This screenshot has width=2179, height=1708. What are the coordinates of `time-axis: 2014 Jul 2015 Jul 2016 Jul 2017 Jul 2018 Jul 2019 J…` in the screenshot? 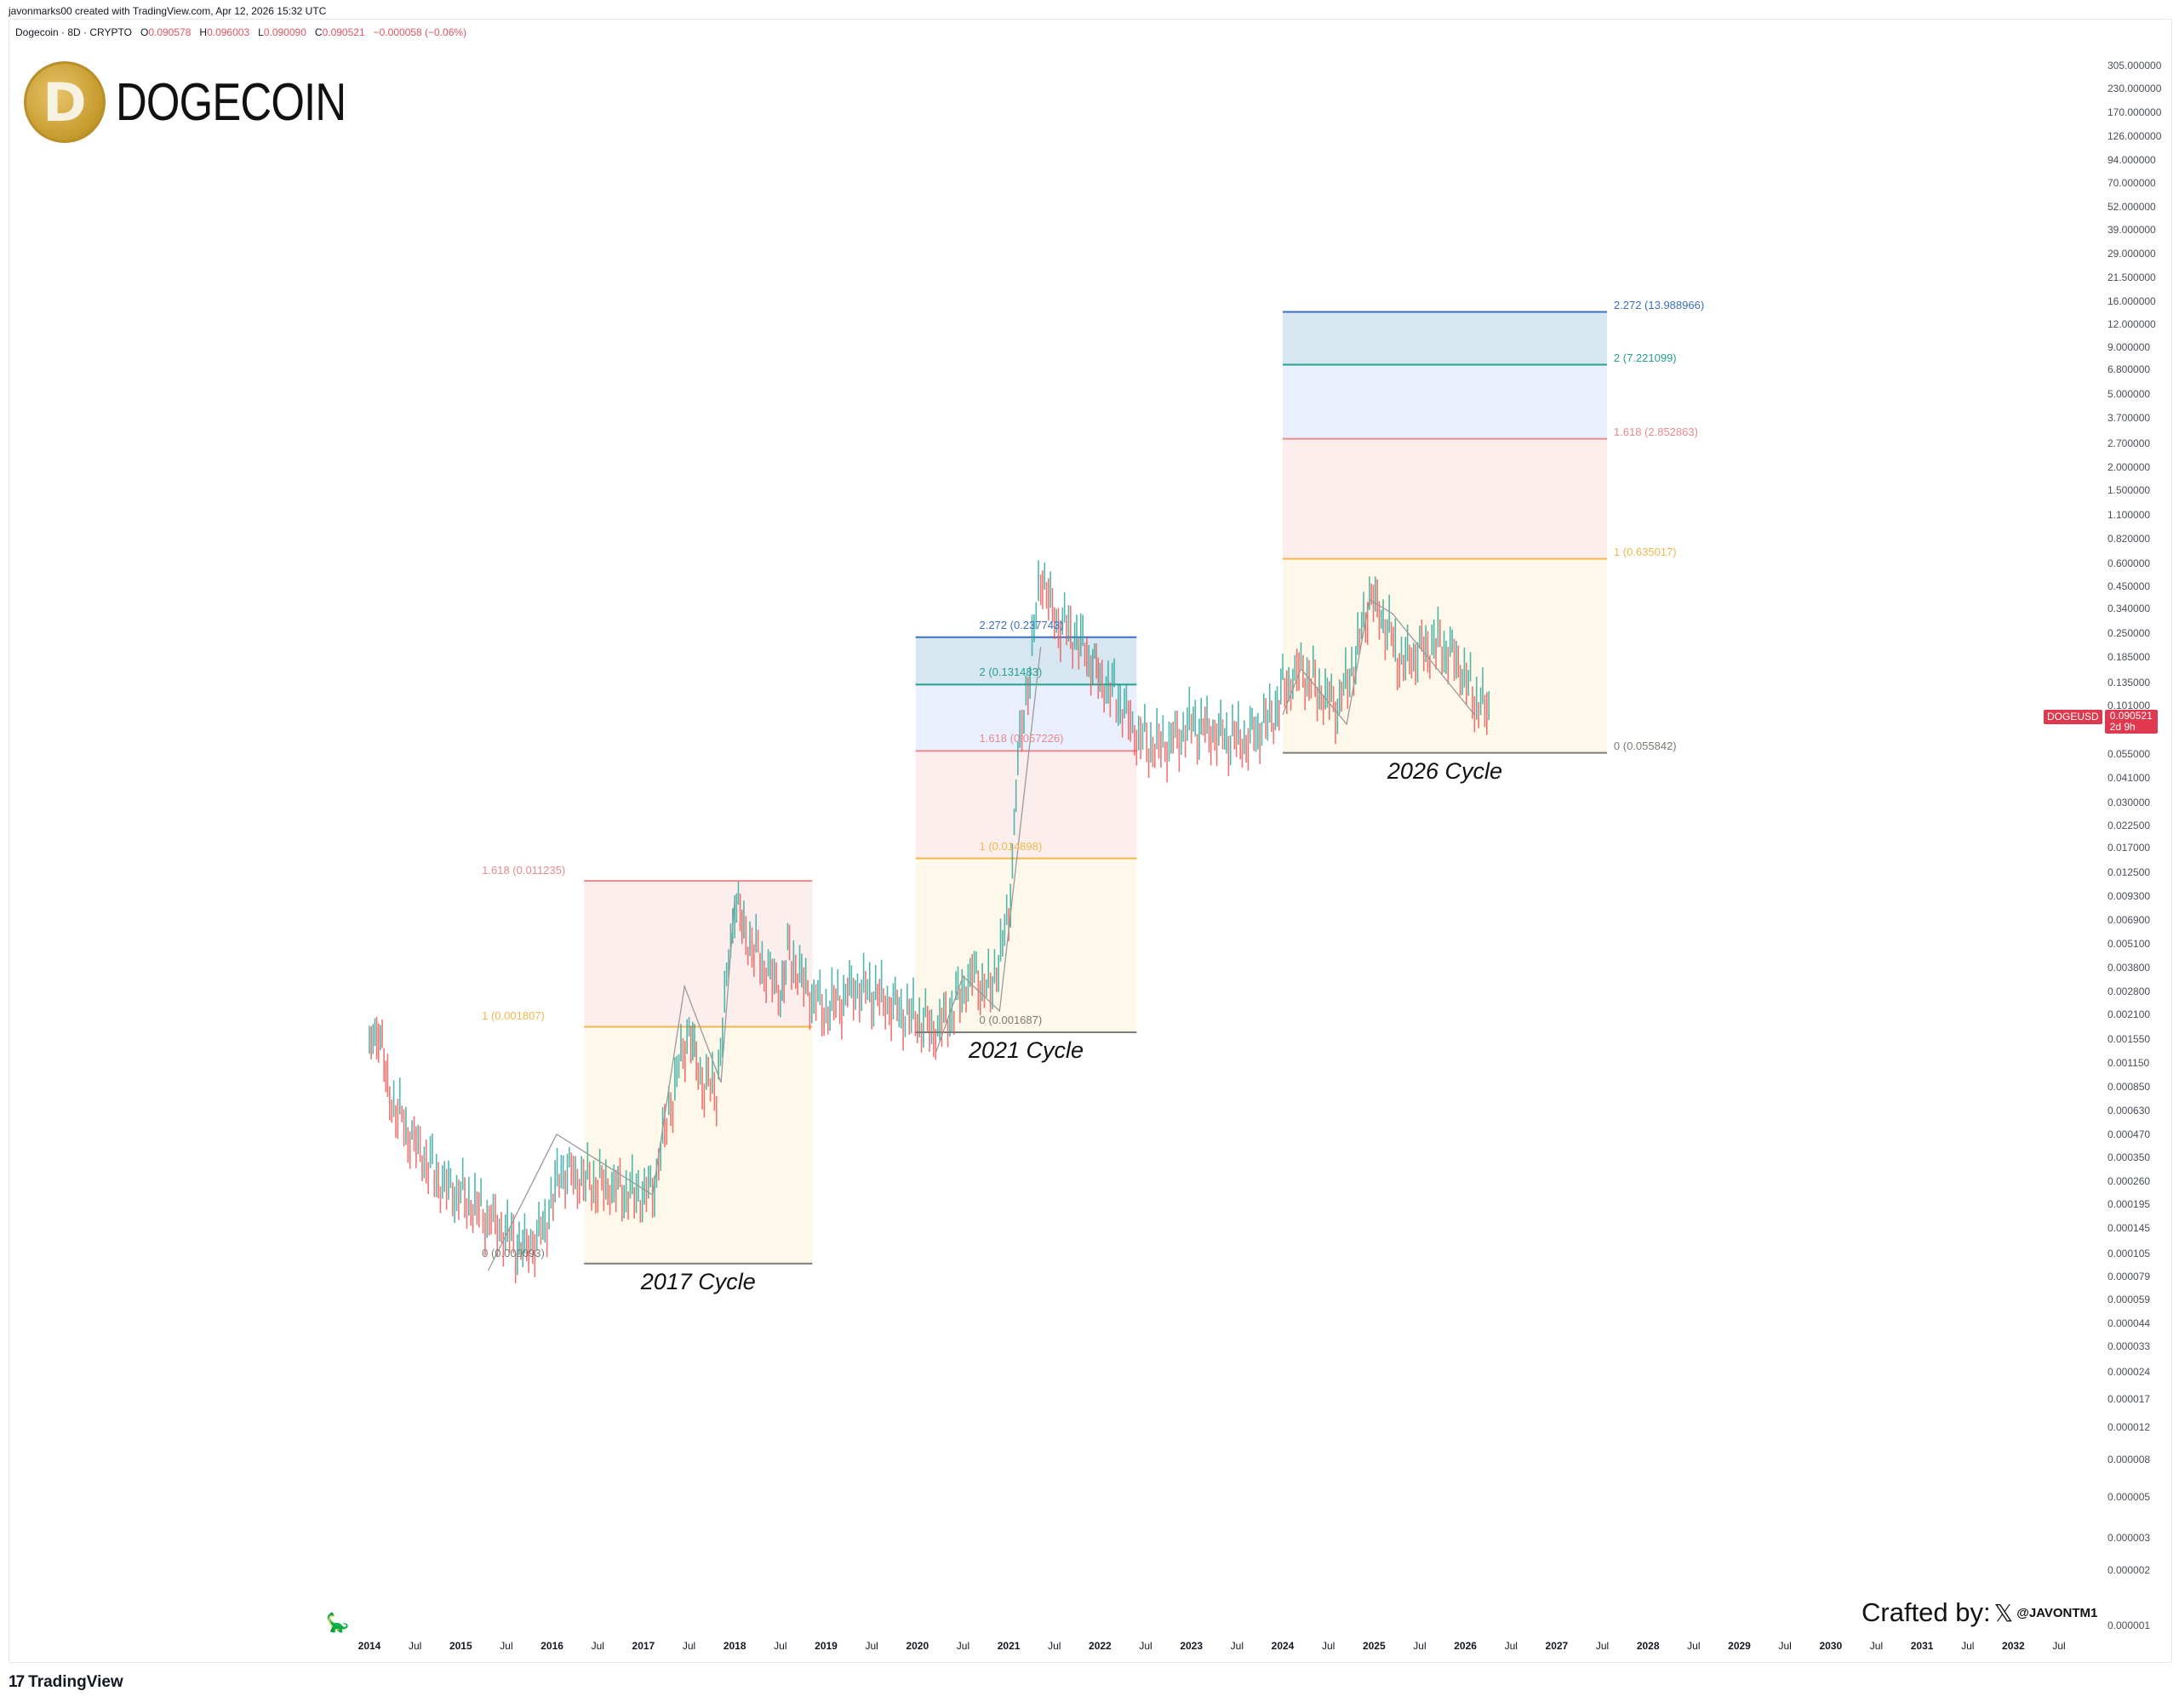 It's located at (1051, 1647).